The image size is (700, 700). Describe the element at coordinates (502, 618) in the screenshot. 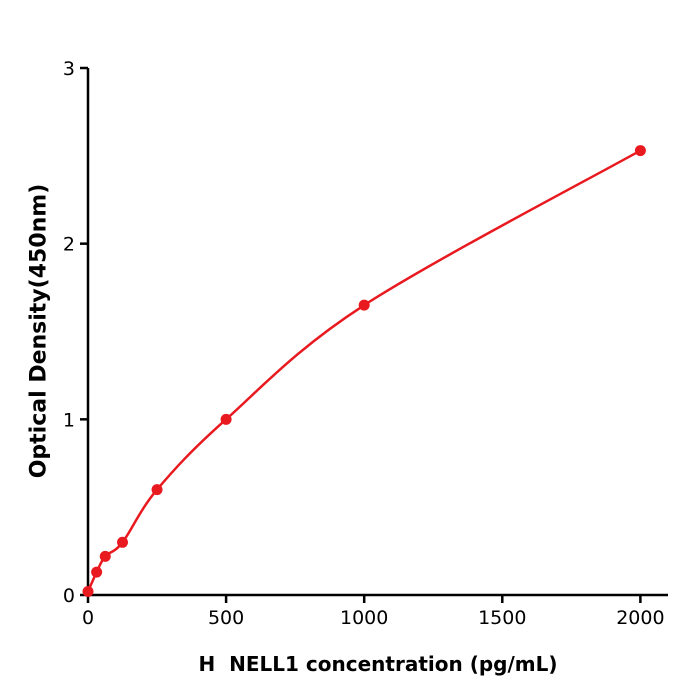

I see `x-tick-label: 1500` at that location.